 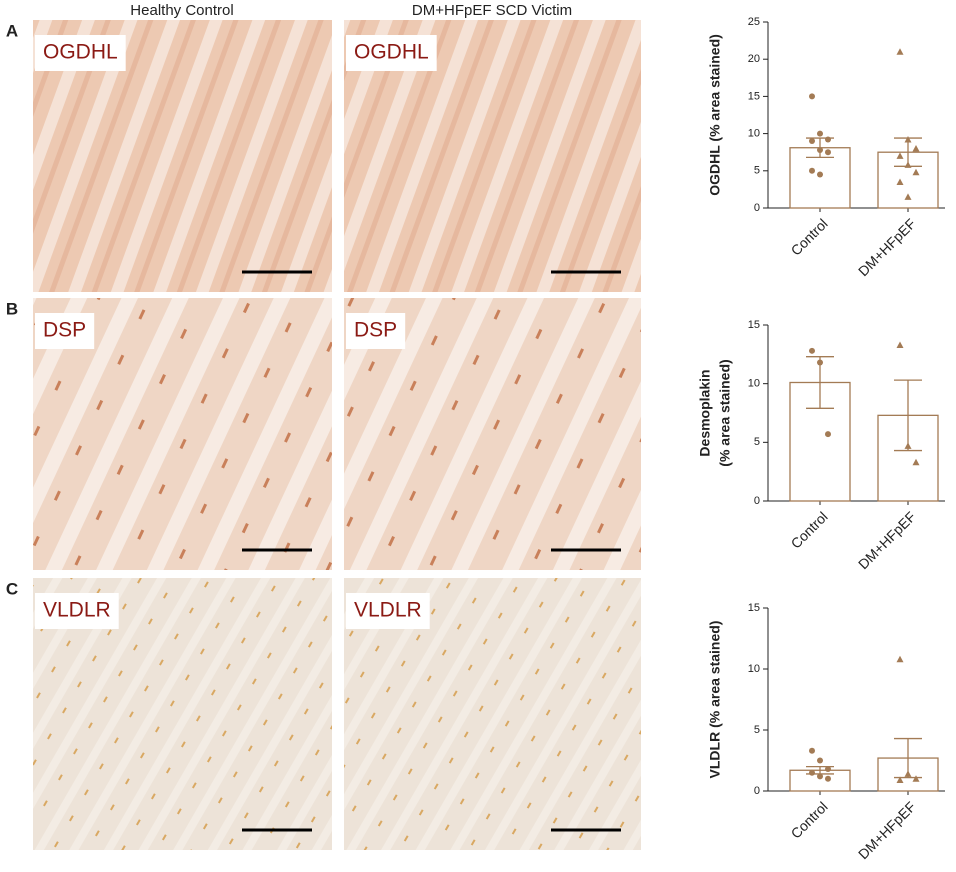 What do you see at coordinates (754, 59) in the screenshot?
I see `y-tick-label: 20` at bounding box center [754, 59].